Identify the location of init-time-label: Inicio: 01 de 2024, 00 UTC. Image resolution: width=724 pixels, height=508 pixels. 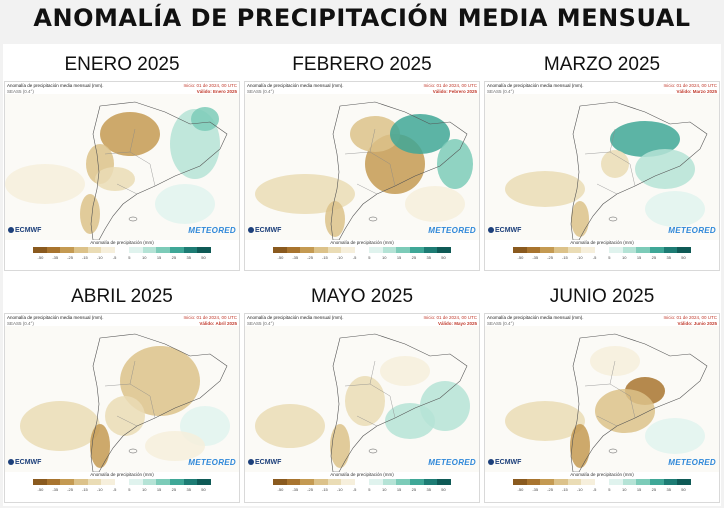
(690, 317).